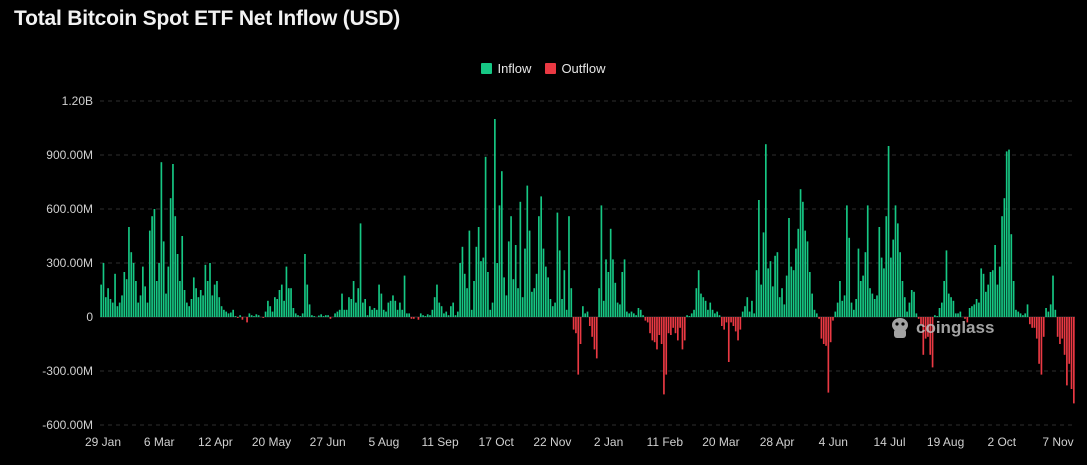 The width and height of the screenshot is (1087, 465). Describe the element at coordinates (575, 68) in the screenshot. I see `legend-item-outflow: Outflow` at that location.